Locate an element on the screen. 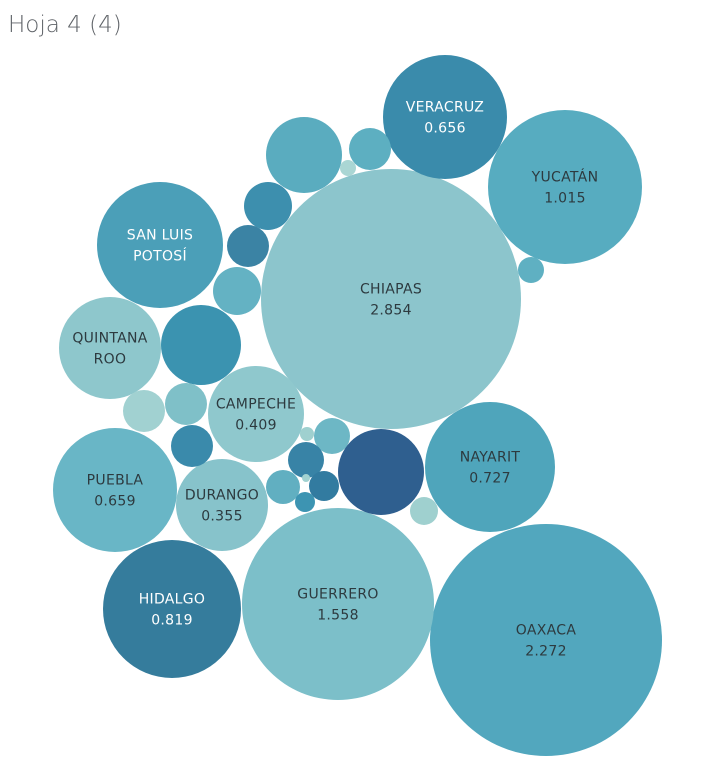 The image size is (727, 763). bubble-name-label: HIDALGO is located at coordinates (172, 600).